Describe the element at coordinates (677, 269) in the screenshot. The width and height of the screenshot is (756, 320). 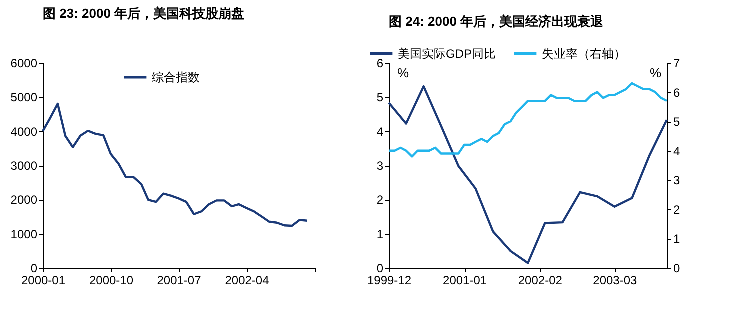
I see `y2-tick-label: 0` at that location.